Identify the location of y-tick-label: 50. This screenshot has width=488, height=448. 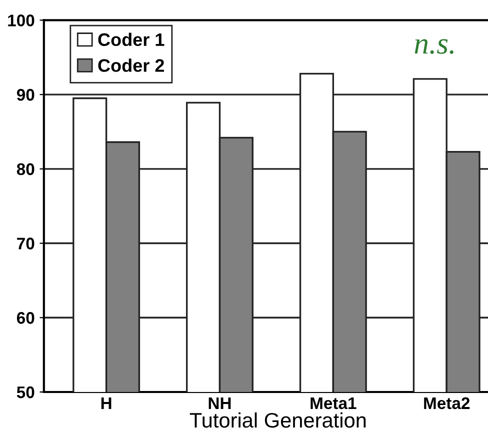
(25, 392).